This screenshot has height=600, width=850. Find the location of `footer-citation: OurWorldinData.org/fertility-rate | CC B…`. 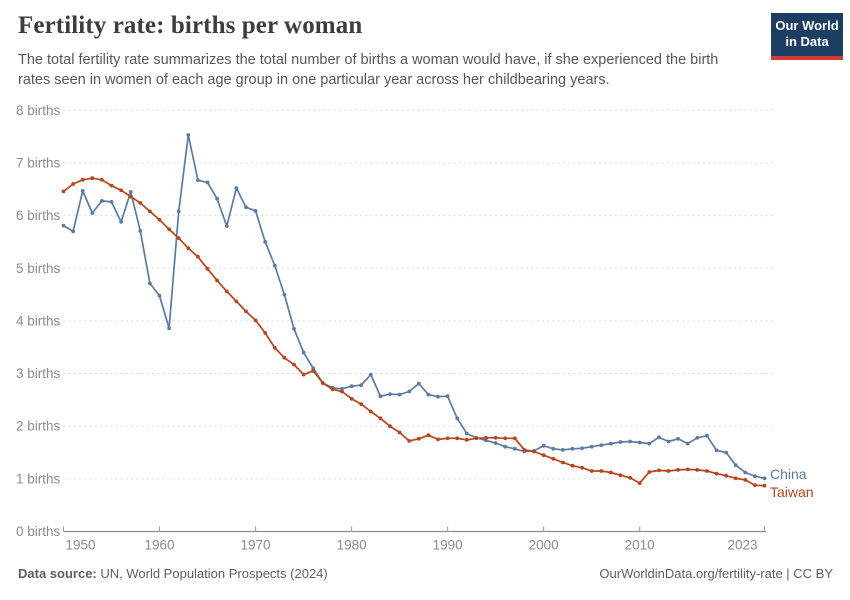

footer-citation: OurWorldinData.org/fertility-rate | CC B… is located at coordinates (716, 573).